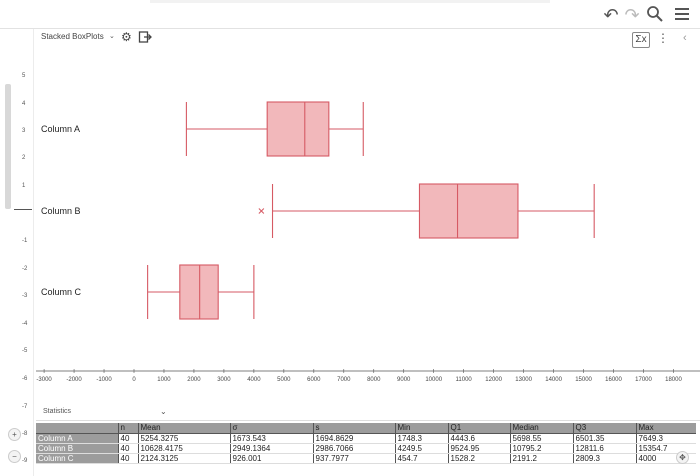  I want to click on zoom-in-icon: +, so click(14, 434).